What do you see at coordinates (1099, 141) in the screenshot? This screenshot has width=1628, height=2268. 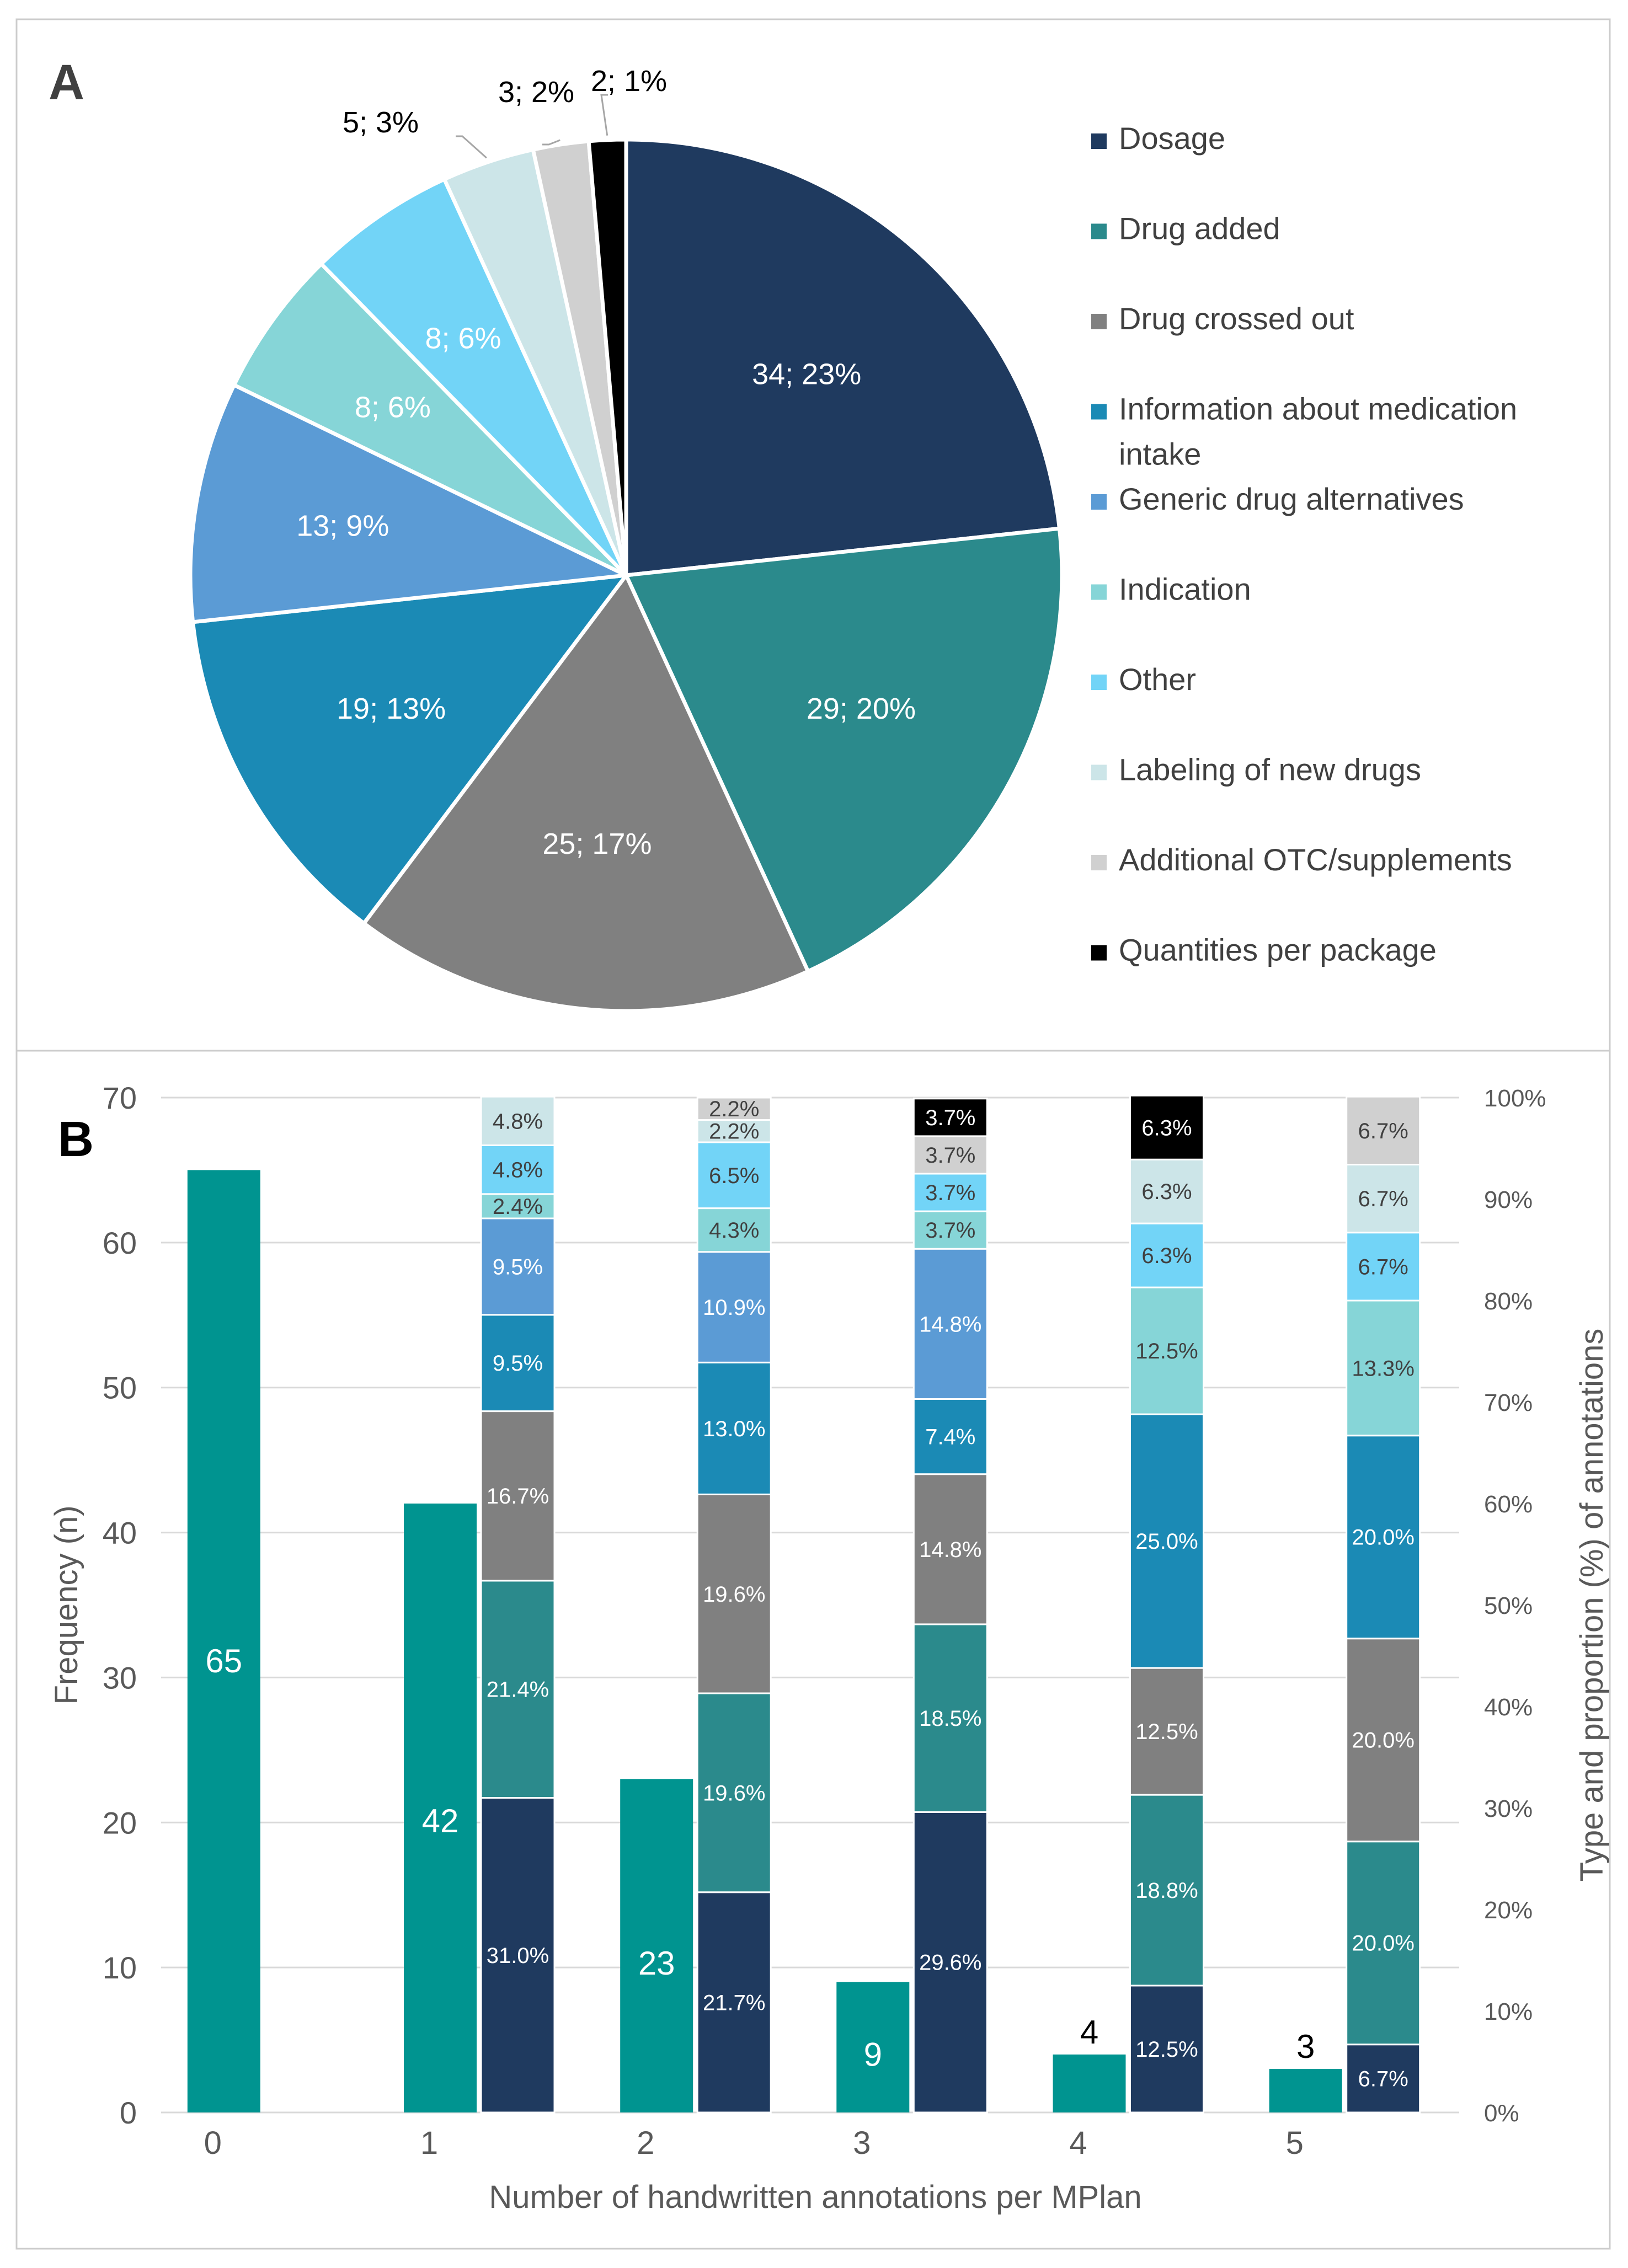 I see `legend-swatch-dosage` at bounding box center [1099, 141].